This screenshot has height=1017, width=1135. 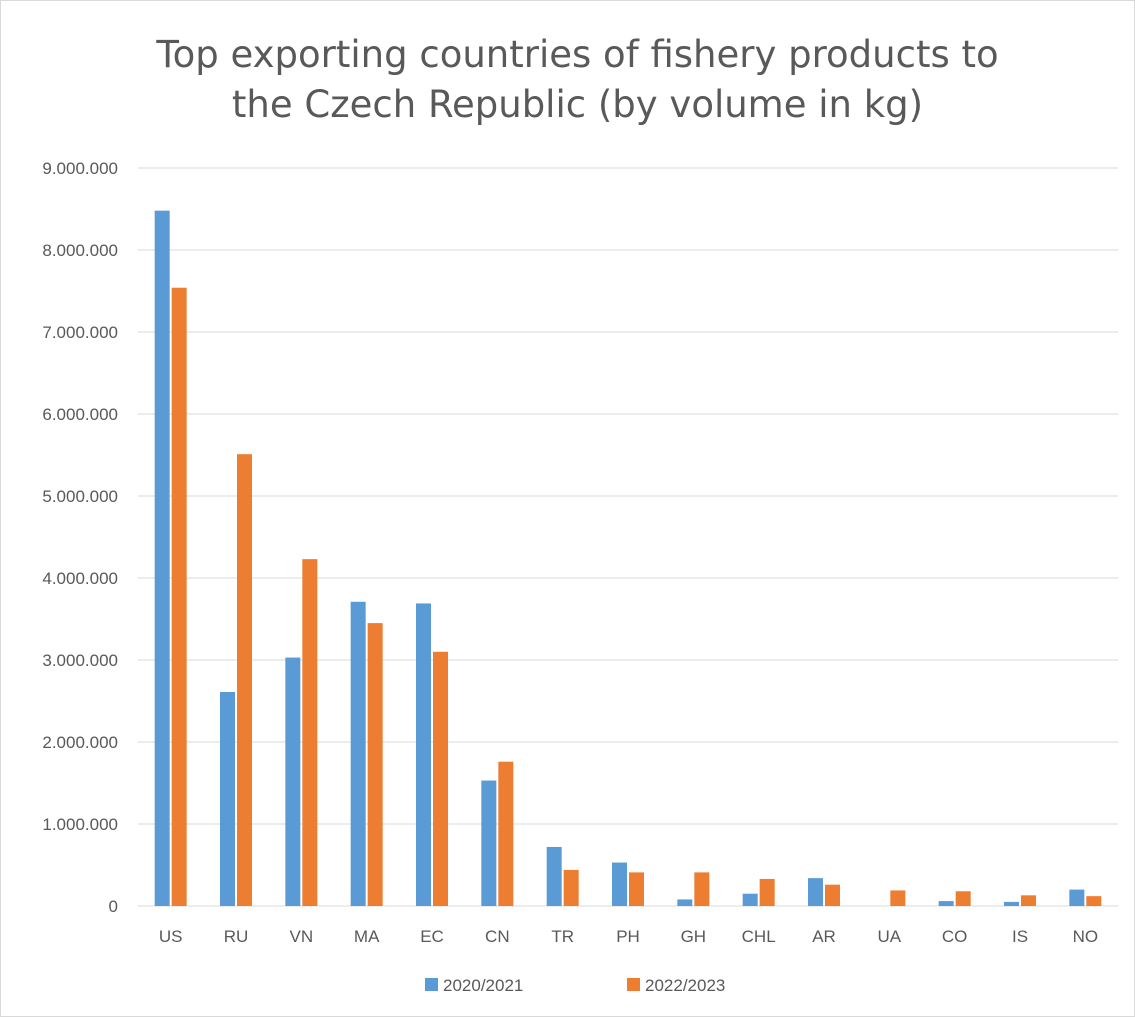 I want to click on bar-2020-2021-us, so click(x=162, y=558).